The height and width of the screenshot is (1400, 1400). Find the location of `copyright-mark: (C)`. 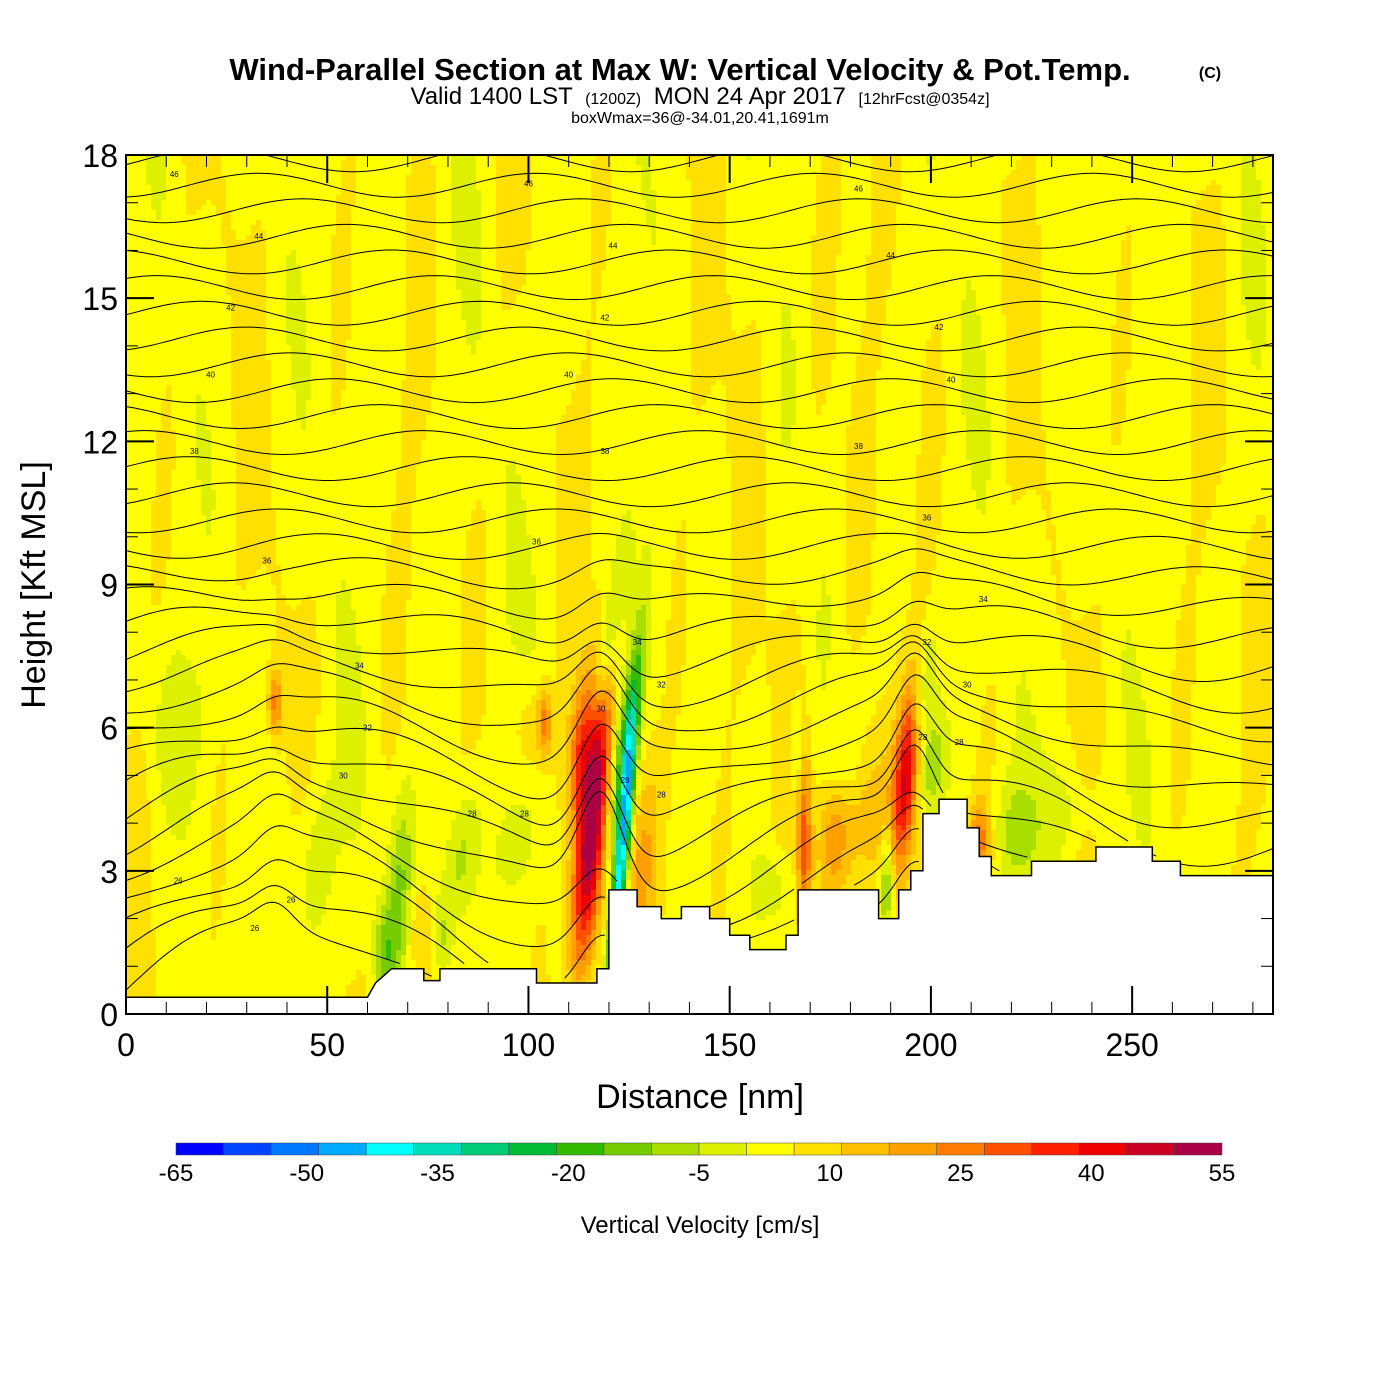

copyright-mark: (C) is located at coordinates (1210, 73).